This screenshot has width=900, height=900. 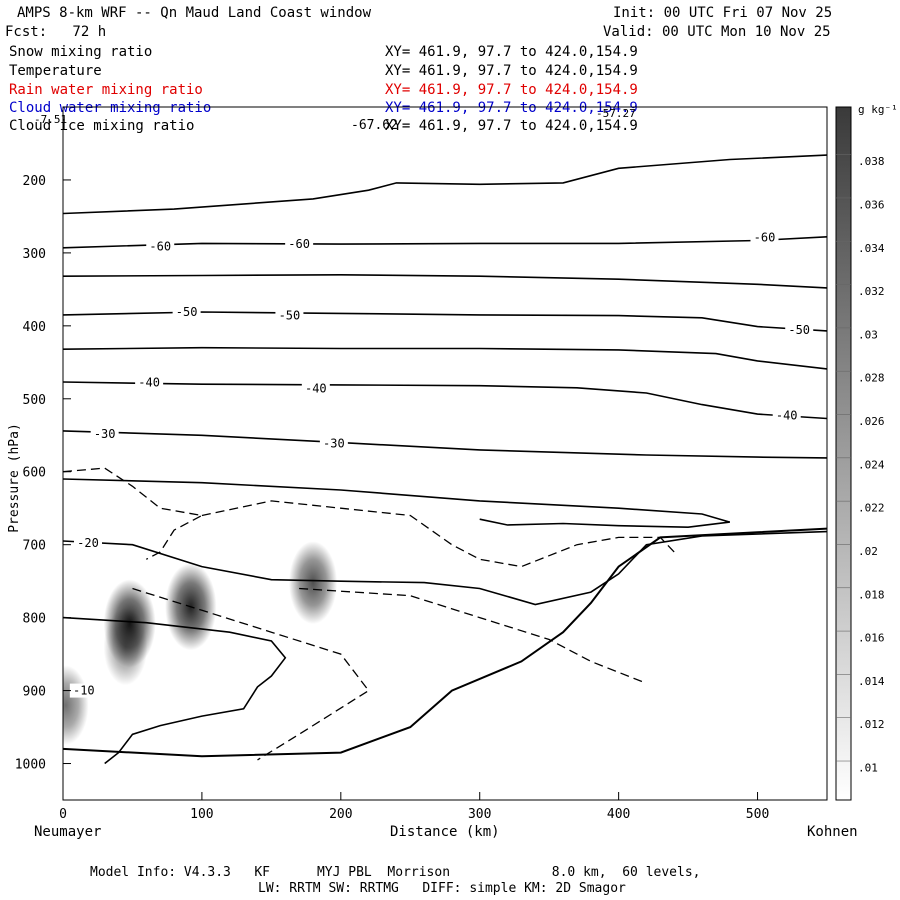 What do you see at coordinates (201, 814) in the screenshot?
I see `x-tick-label: 100` at bounding box center [201, 814].